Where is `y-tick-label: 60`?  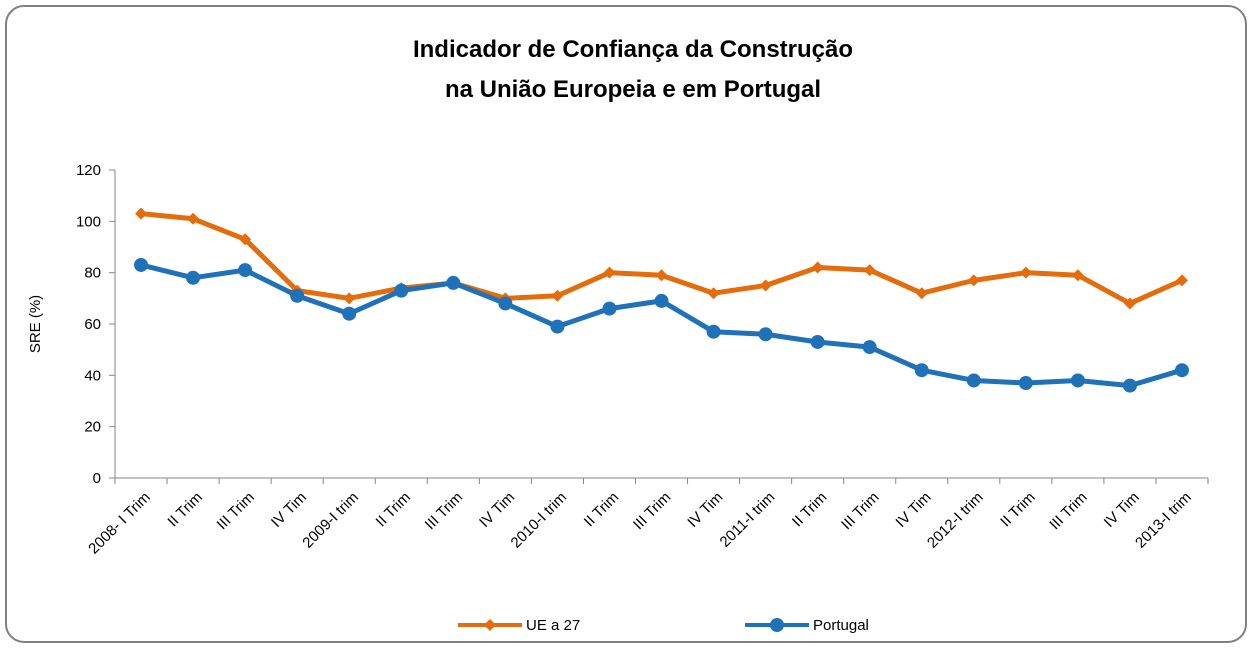
y-tick-label: 60 is located at coordinates (92, 324).